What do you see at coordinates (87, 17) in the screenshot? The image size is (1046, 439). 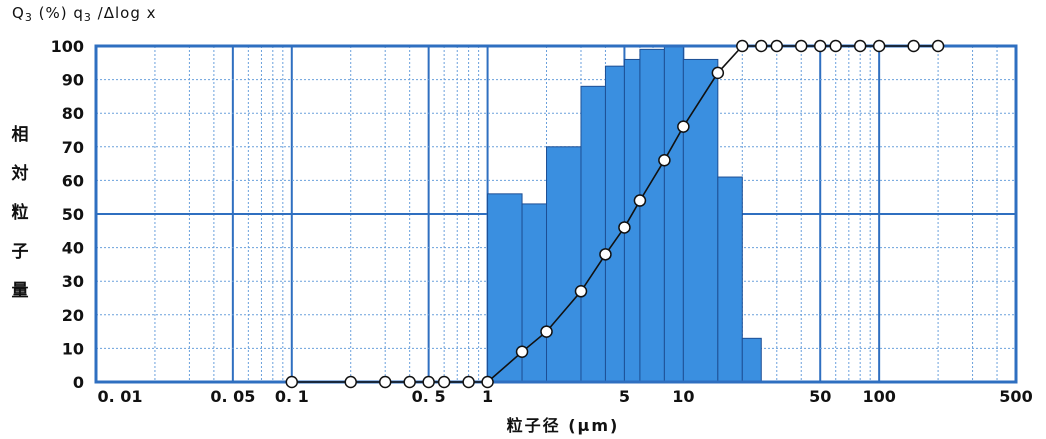 I see `header-q-small-sub: 3` at bounding box center [87, 17].